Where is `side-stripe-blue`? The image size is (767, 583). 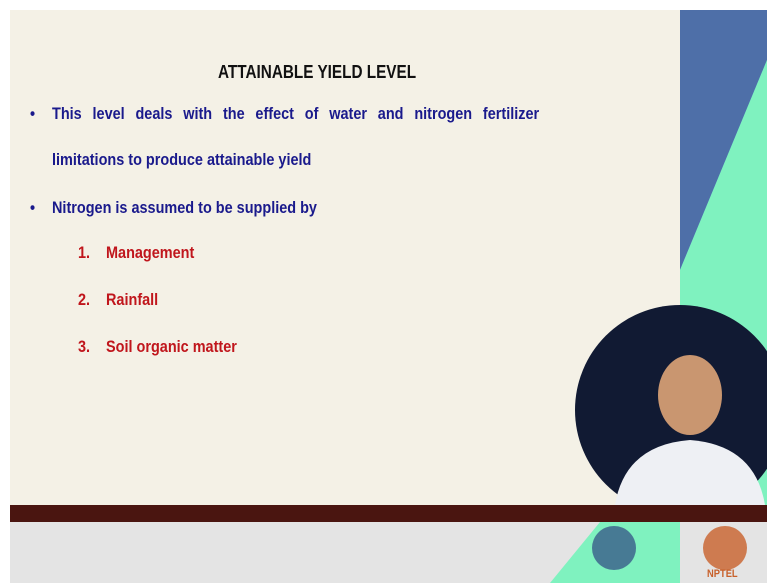 side-stripe-blue is located at coordinates (723, 140).